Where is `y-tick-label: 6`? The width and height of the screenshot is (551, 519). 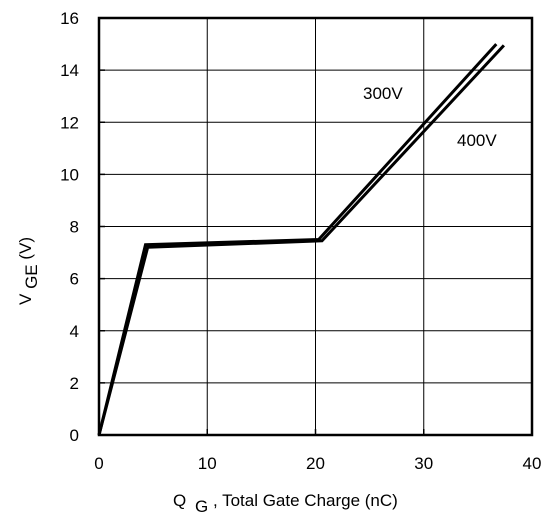
y-tick-label: 6 is located at coordinates (74, 279).